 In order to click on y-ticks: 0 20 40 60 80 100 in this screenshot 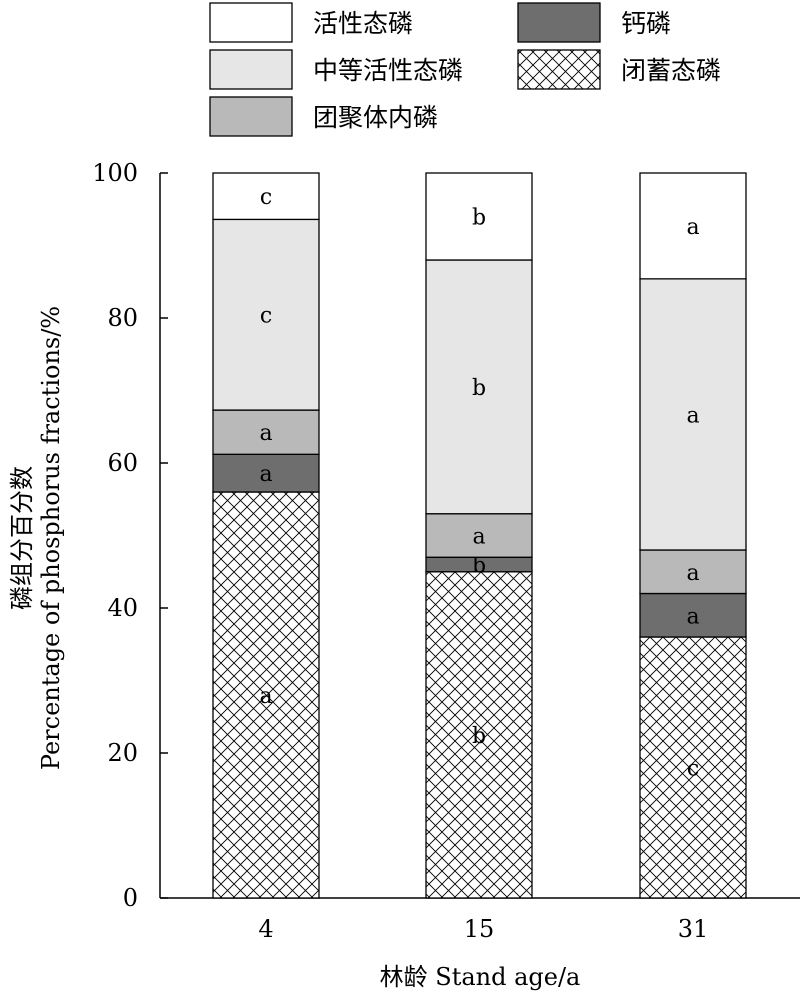, I will do `click(130, 535)`.